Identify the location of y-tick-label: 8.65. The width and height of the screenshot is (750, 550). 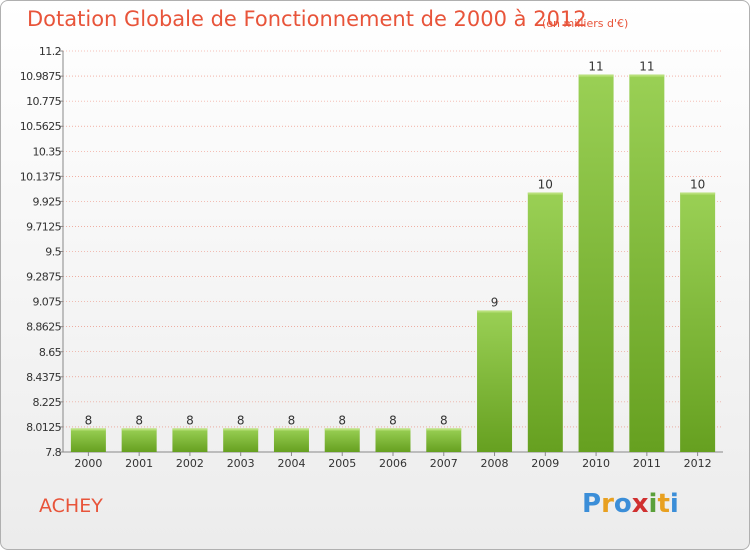
(50, 352).